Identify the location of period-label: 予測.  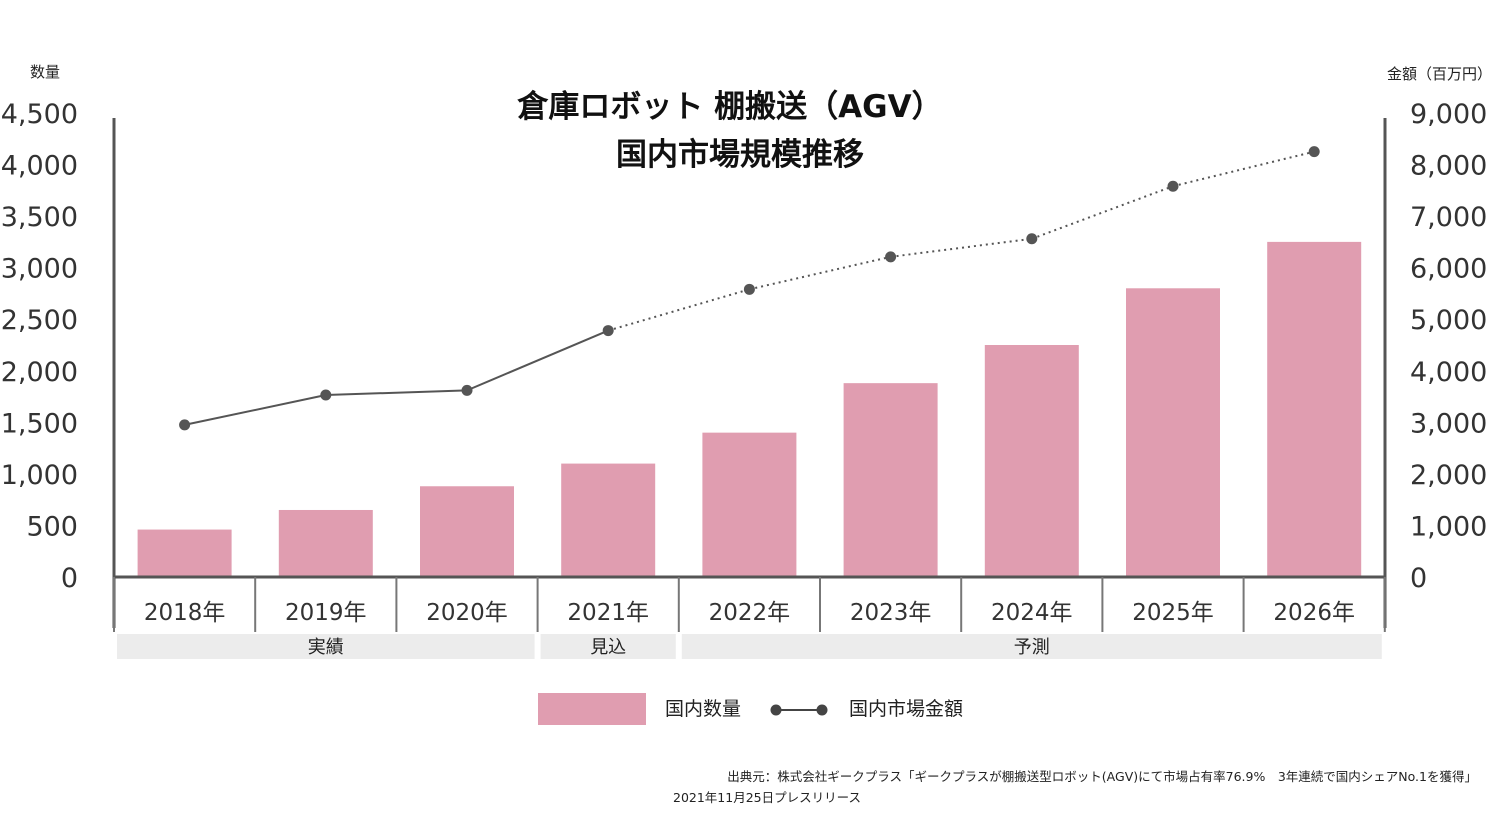
(1032, 647).